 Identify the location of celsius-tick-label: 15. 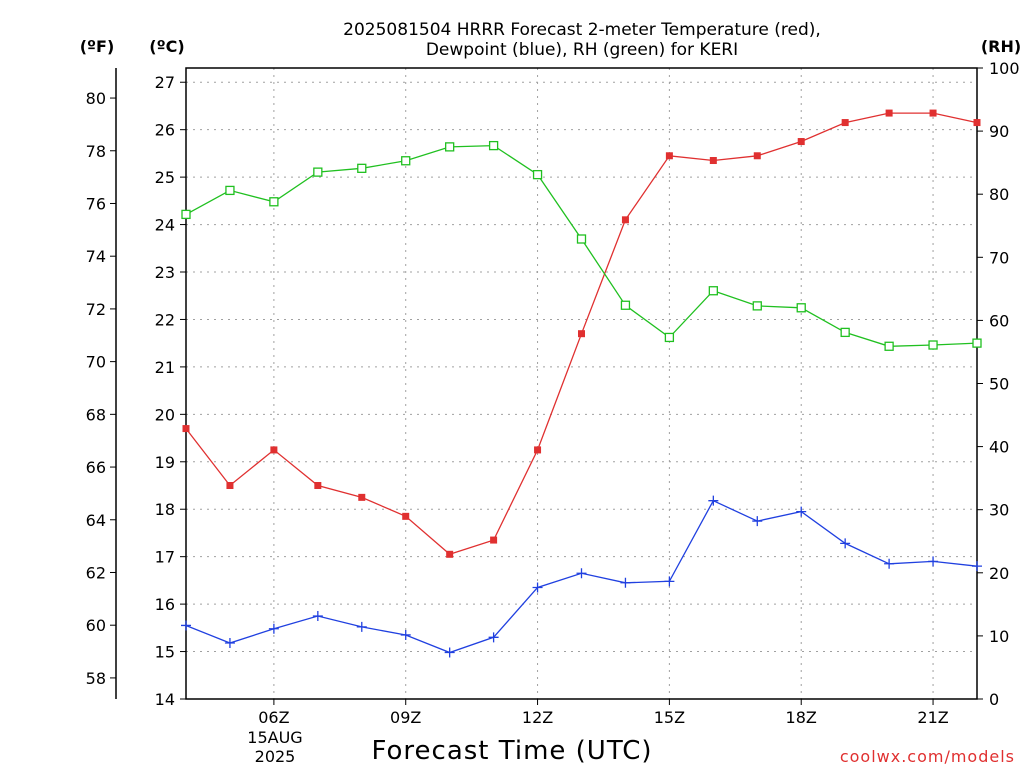
(165, 652).